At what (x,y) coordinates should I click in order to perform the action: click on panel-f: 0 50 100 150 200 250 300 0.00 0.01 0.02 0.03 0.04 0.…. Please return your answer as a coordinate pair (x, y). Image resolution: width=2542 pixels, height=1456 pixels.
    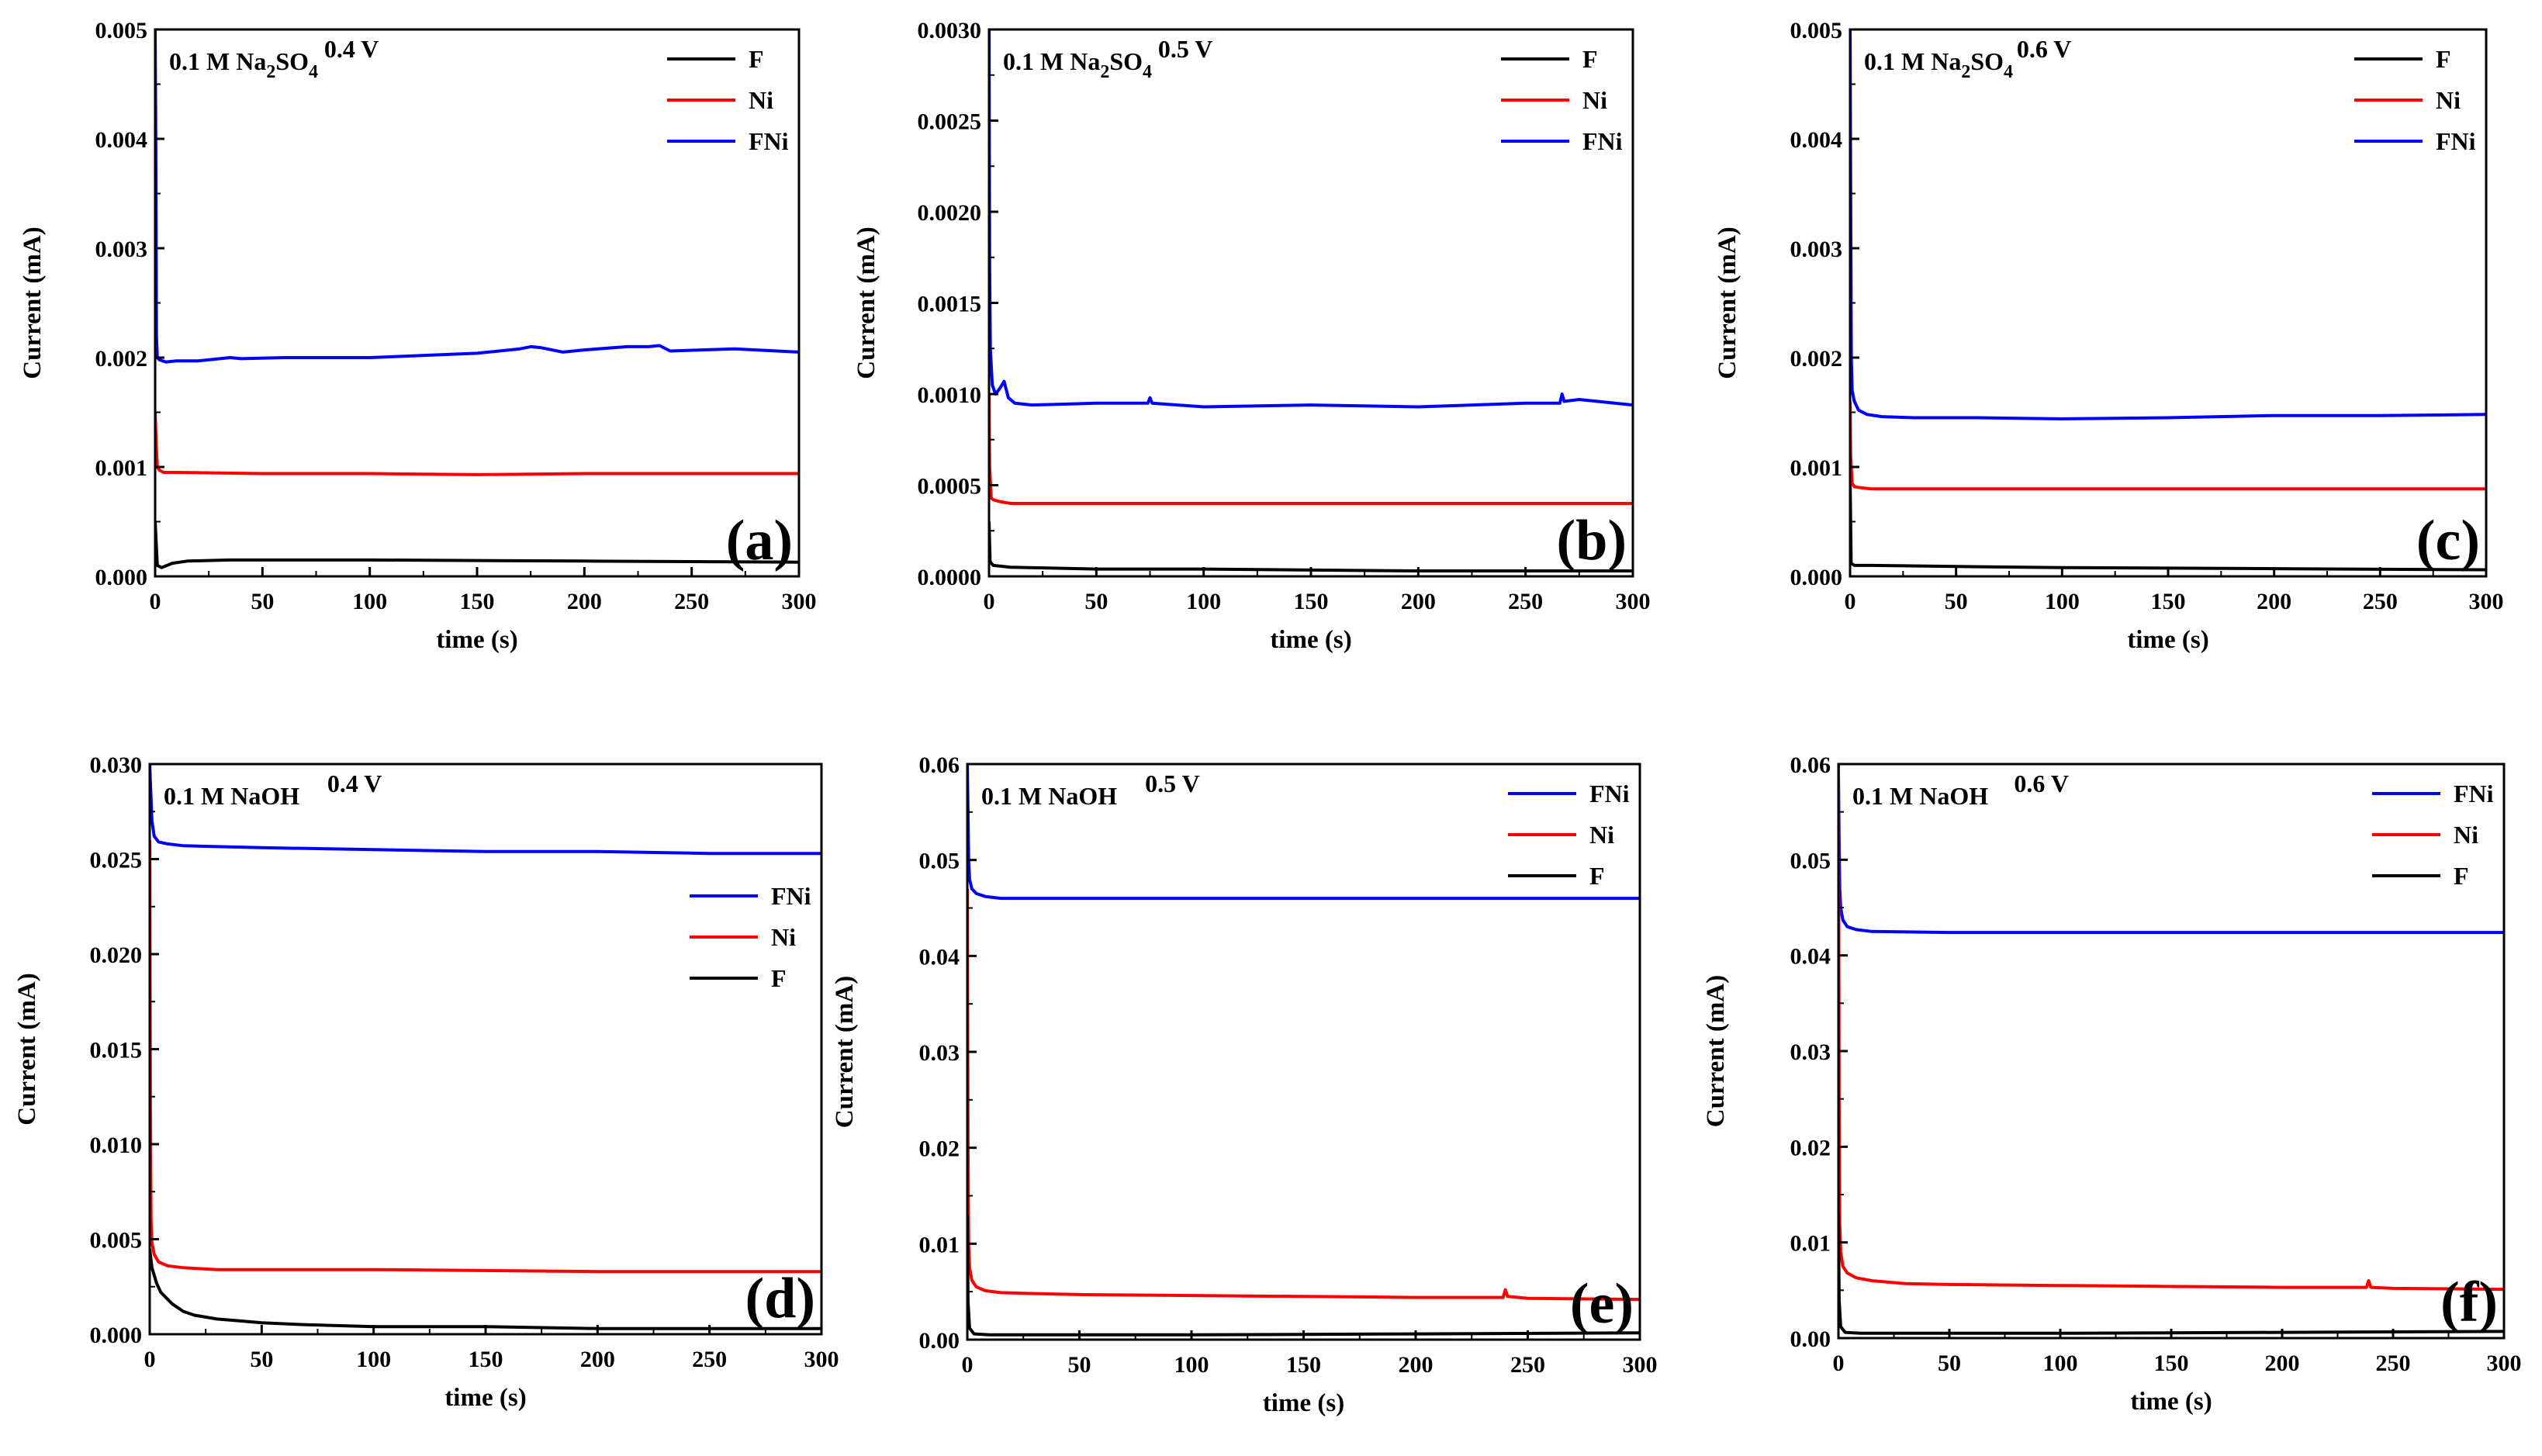
    Looking at the image, I should click on (2112, 1084).